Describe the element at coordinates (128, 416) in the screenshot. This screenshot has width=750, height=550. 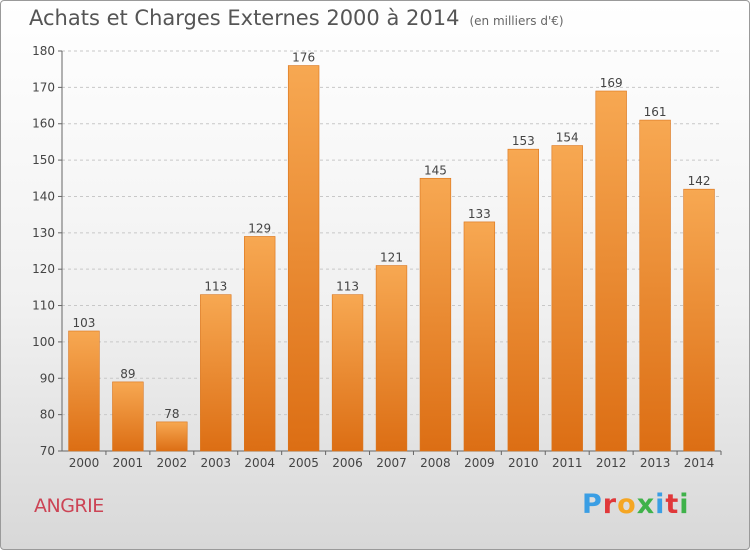
I see `bar-2001` at that location.